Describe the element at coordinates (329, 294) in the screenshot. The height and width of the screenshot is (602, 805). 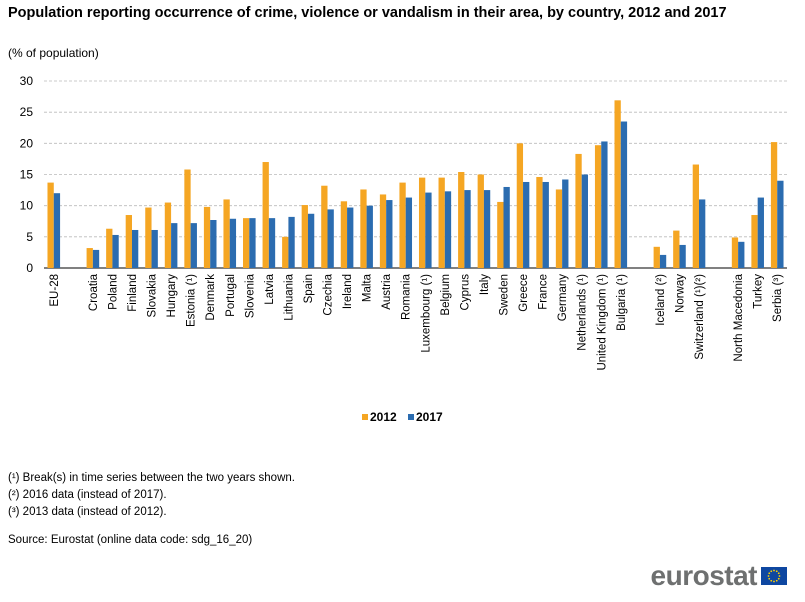
I see `x-tick-label: Czechia` at that location.